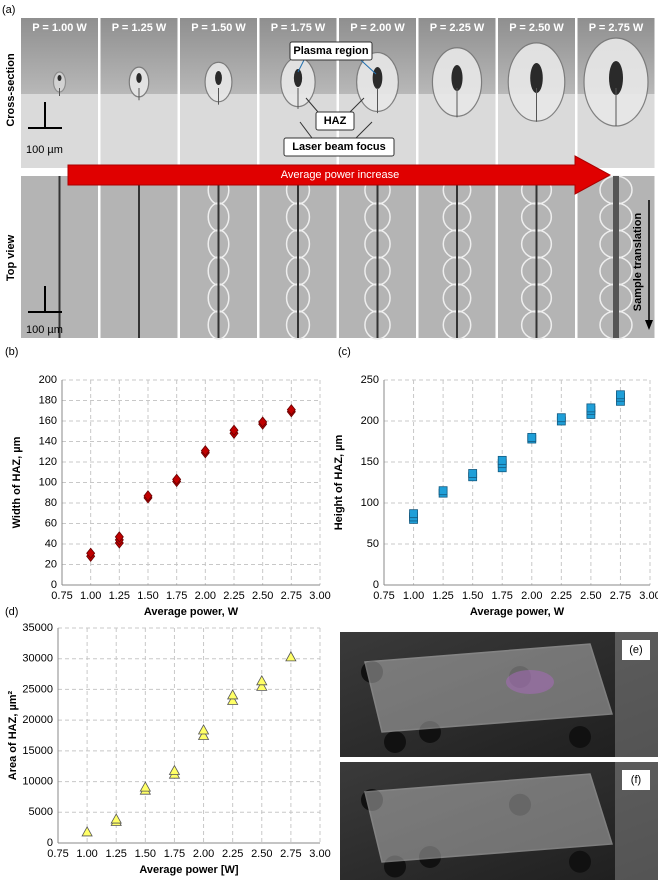 The width and height of the screenshot is (658, 885). I want to click on x-tick-label: 0.75, so click(57, 854).